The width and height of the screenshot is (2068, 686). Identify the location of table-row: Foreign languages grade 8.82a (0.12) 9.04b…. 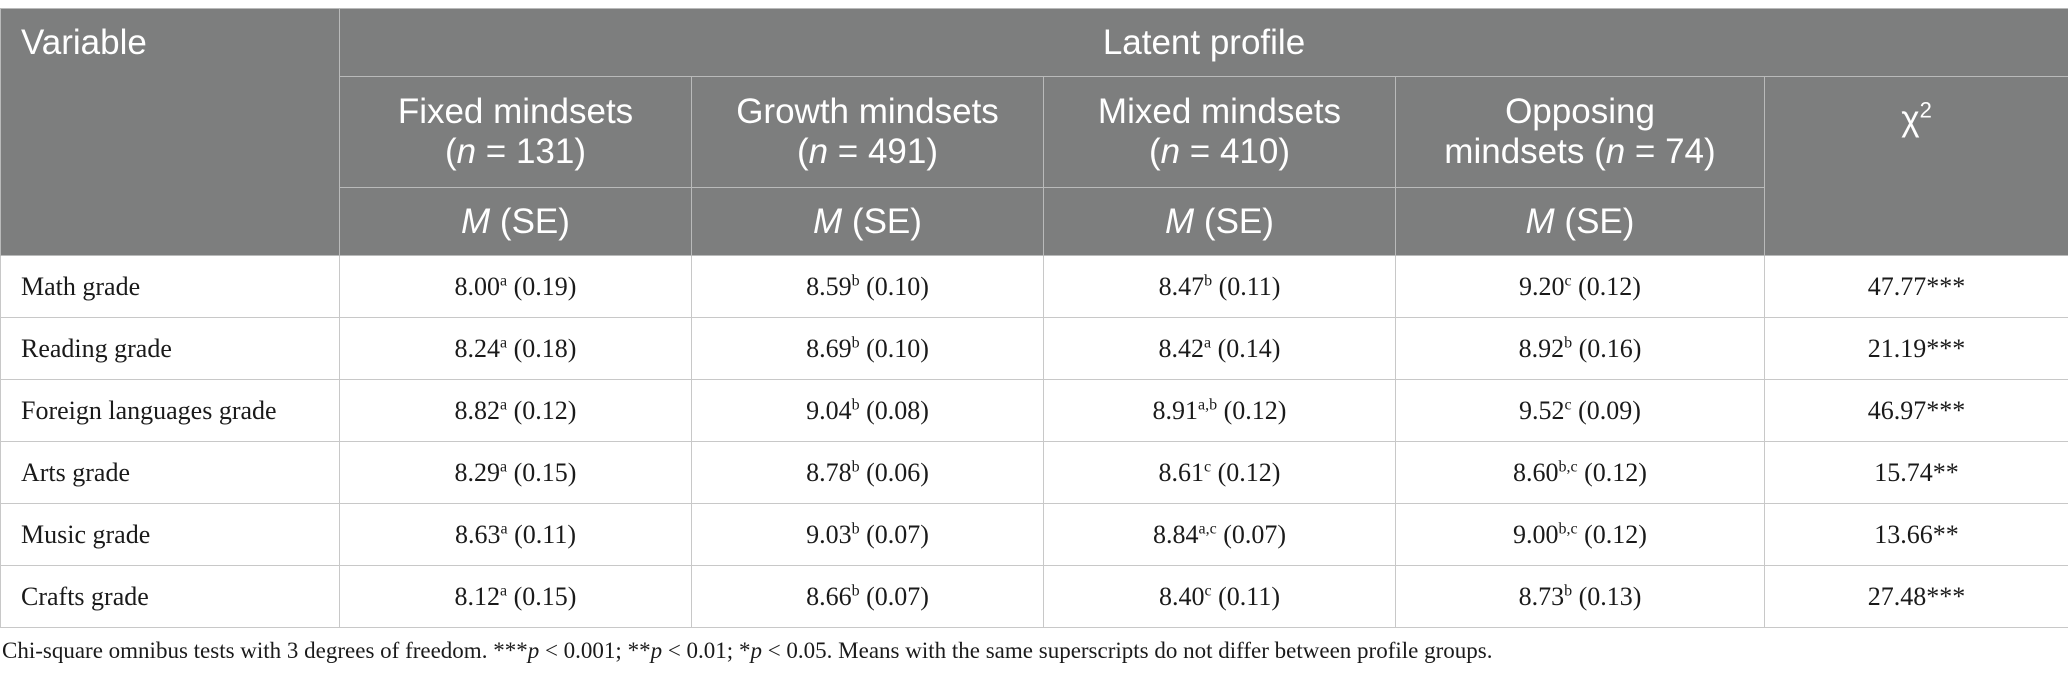
(1034, 410).